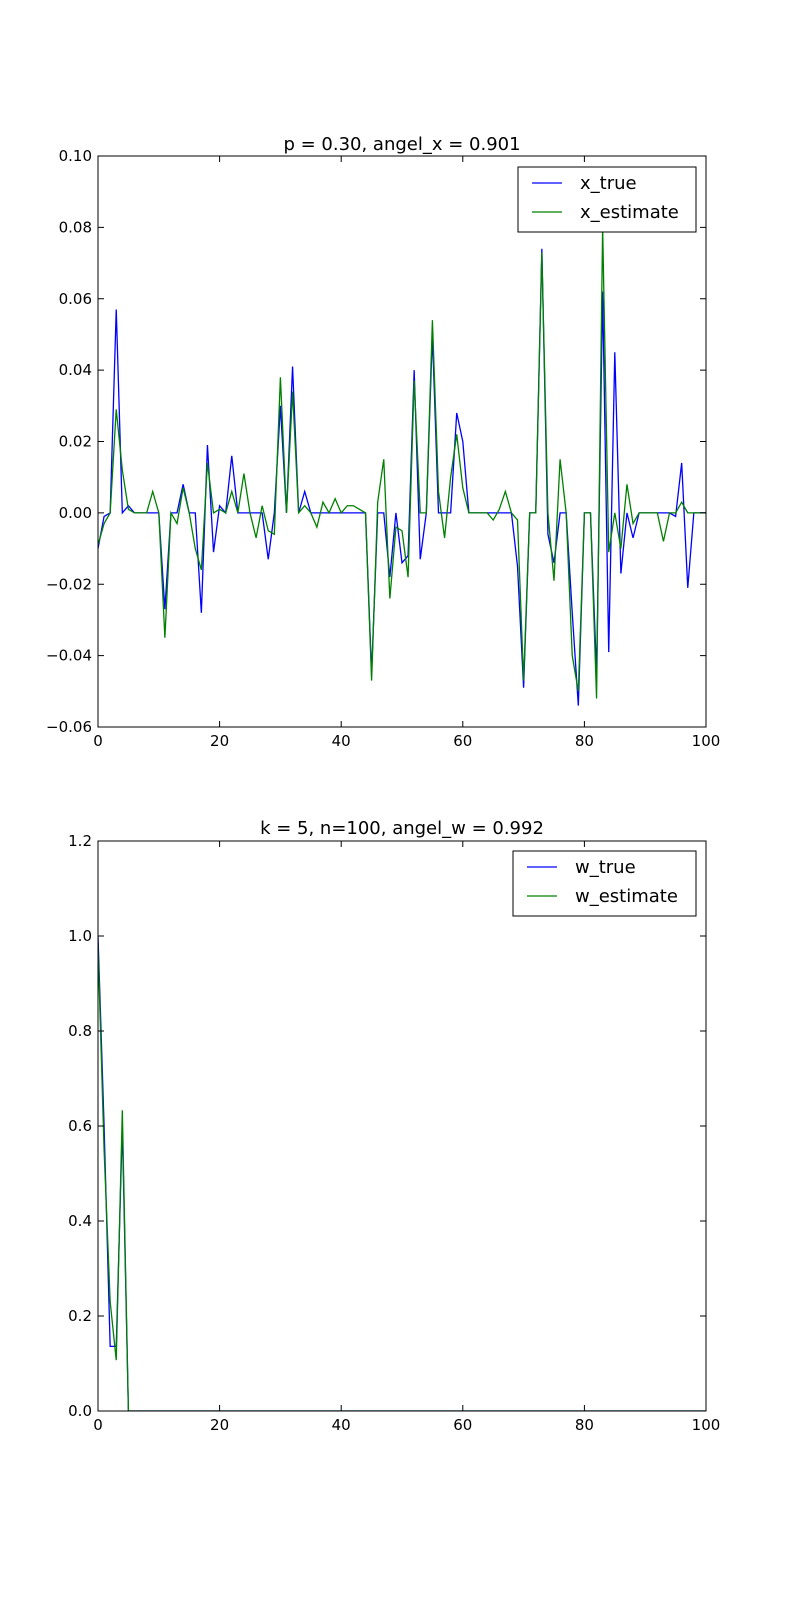 The width and height of the screenshot is (800, 1600). What do you see at coordinates (75, 370) in the screenshot?
I see `y-tick-label: 0.04` at bounding box center [75, 370].